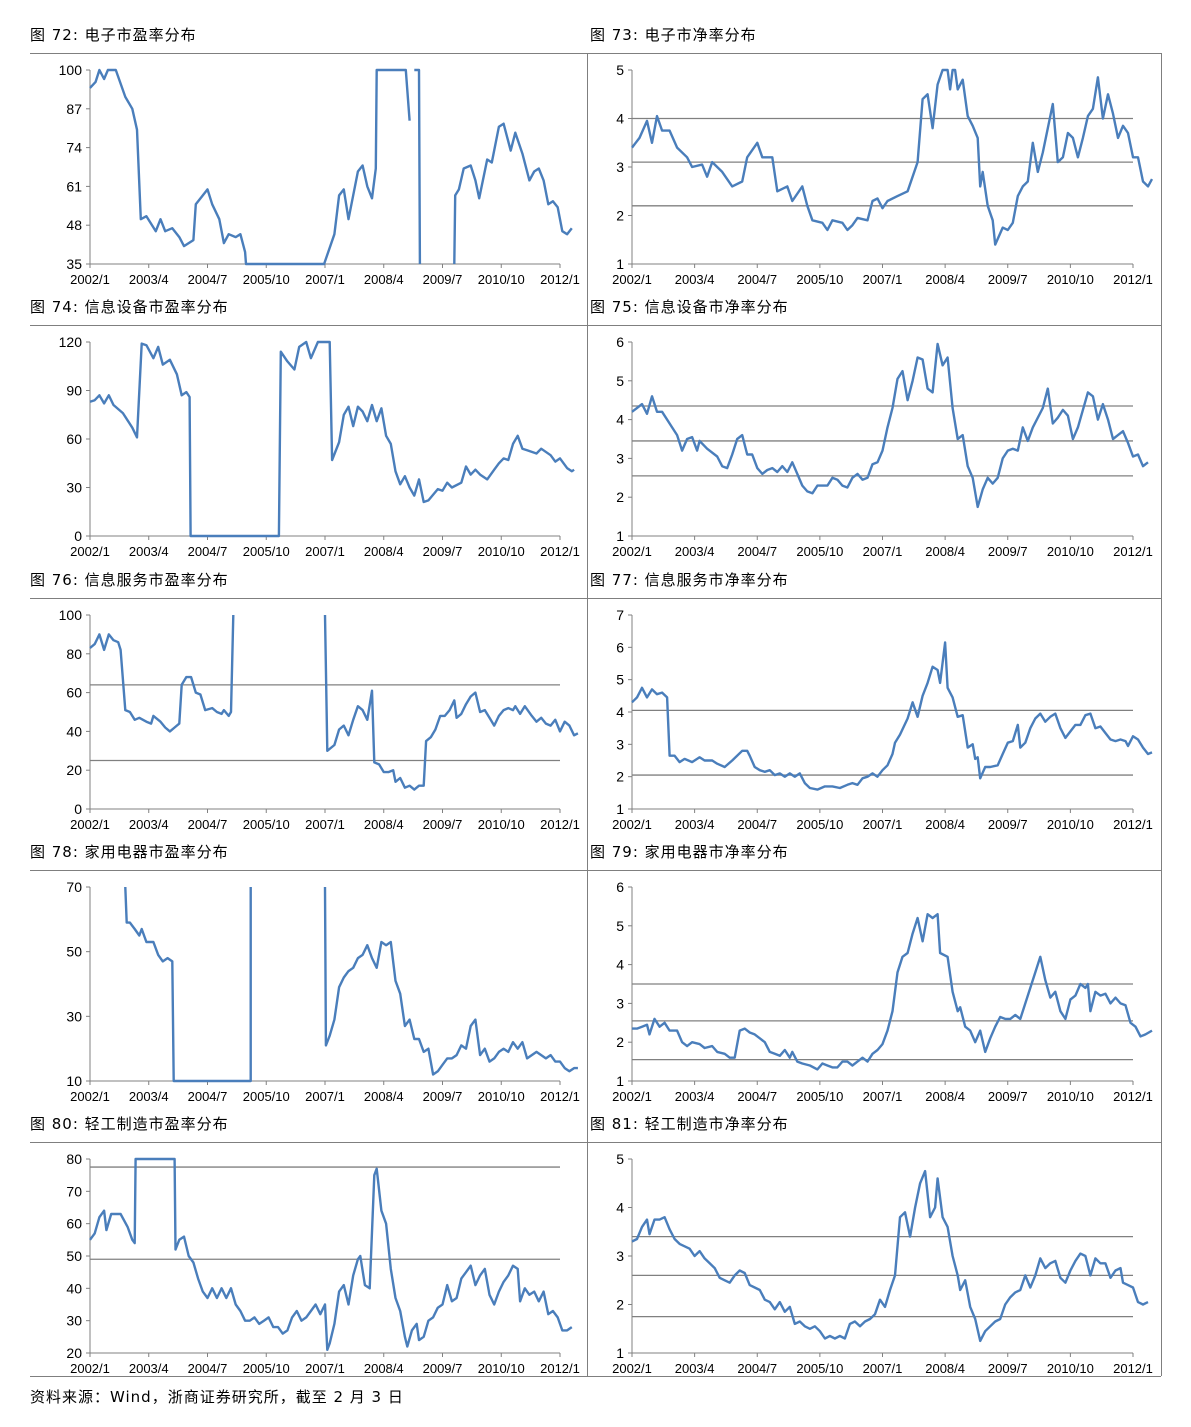 The width and height of the screenshot is (1191, 1427). Describe the element at coordinates (689, 852) in the screenshot. I see `chart-caption: 图 79: 家用电器市净率分布` at that location.